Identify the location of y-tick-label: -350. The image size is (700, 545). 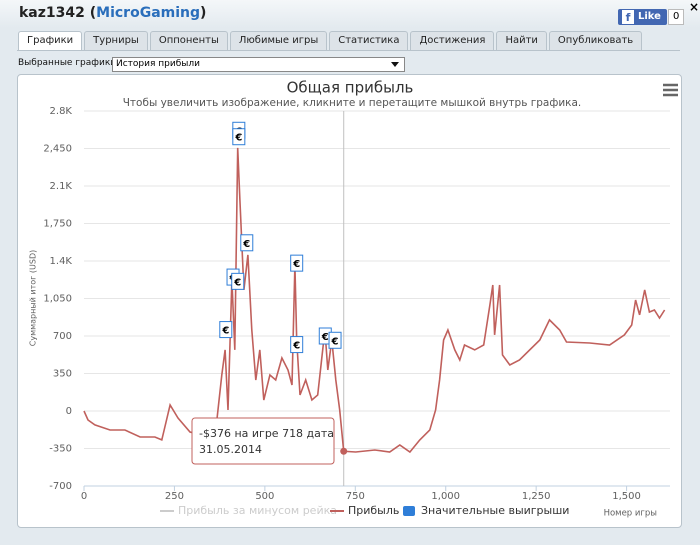
(60, 449).